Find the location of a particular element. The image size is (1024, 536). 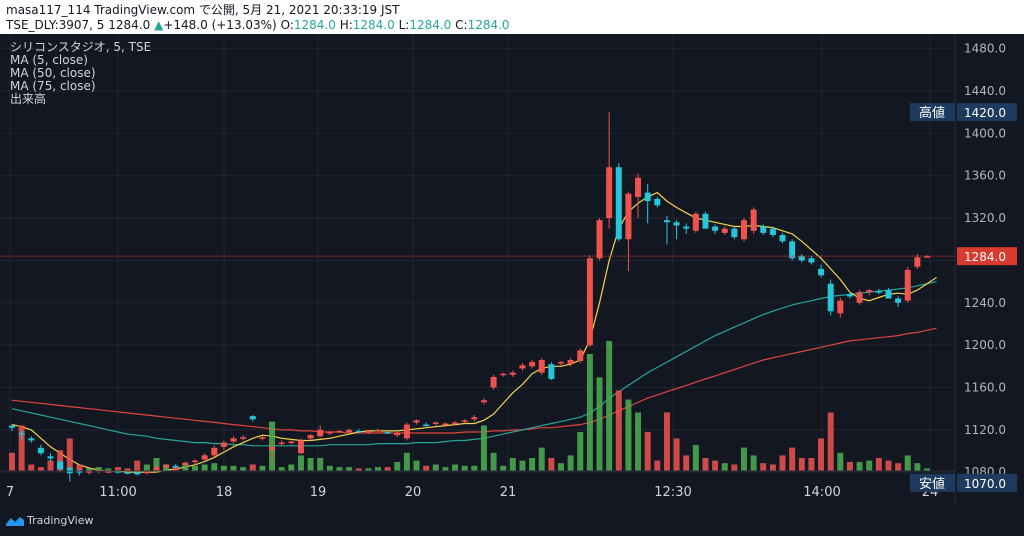

y-tick-label: 1400.0 is located at coordinates (985, 133).